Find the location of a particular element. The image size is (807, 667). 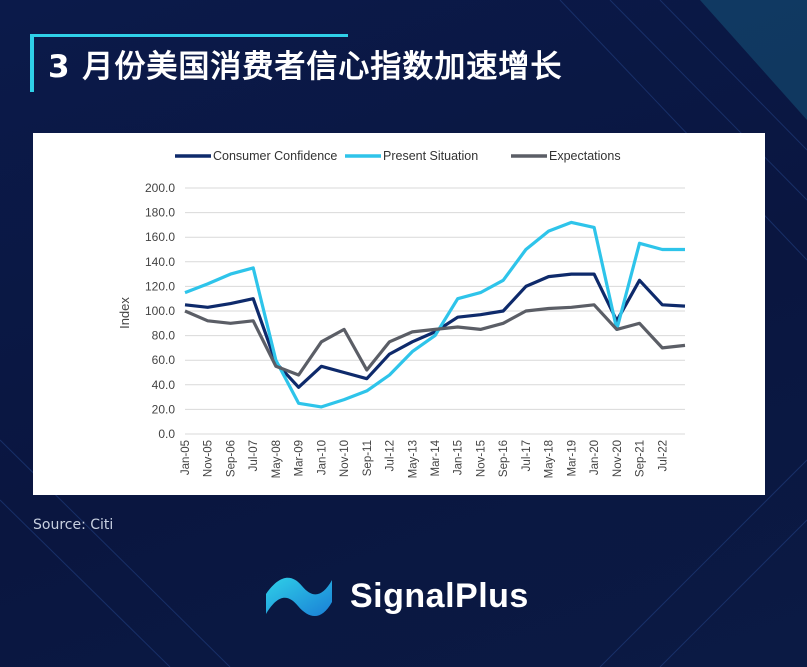

legend-label: Expectations is located at coordinates (585, 156).